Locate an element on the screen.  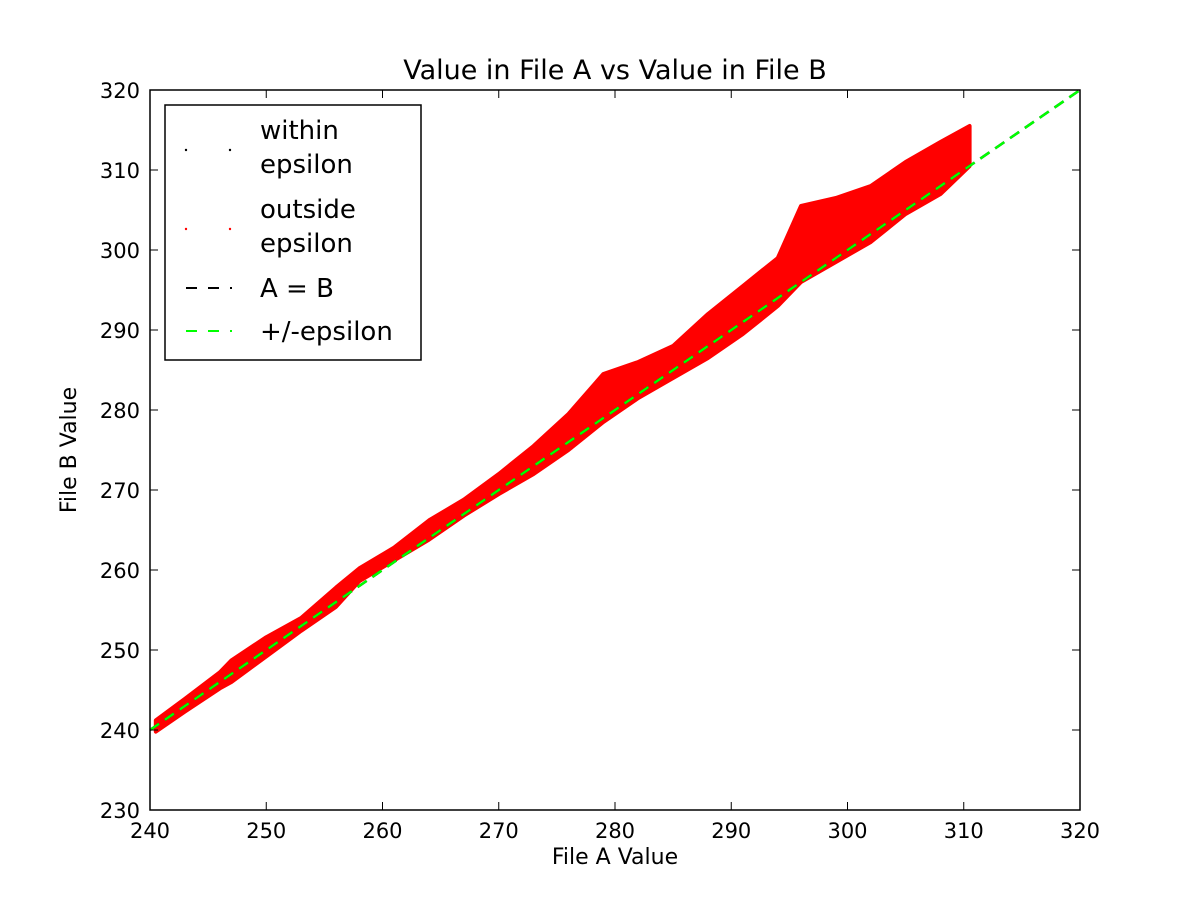
x-tick-label: 300 is located at coordinates (847, 831).